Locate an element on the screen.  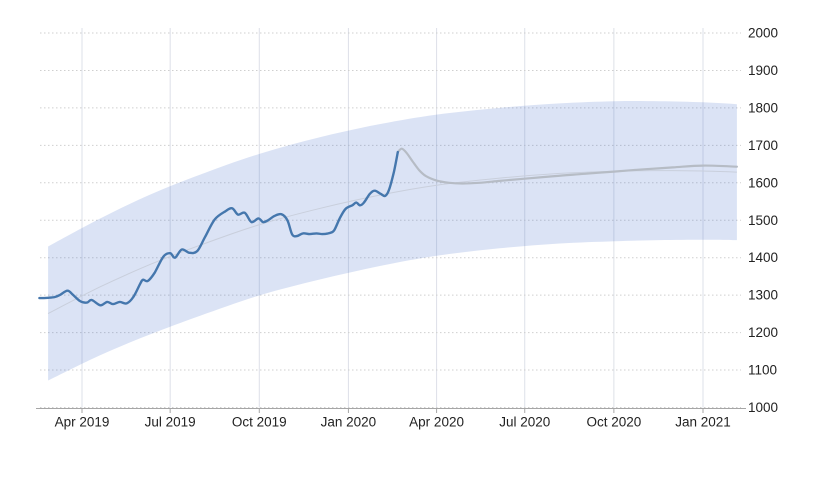
y-tick-label: 2000 is located at coordinates (763, 33).